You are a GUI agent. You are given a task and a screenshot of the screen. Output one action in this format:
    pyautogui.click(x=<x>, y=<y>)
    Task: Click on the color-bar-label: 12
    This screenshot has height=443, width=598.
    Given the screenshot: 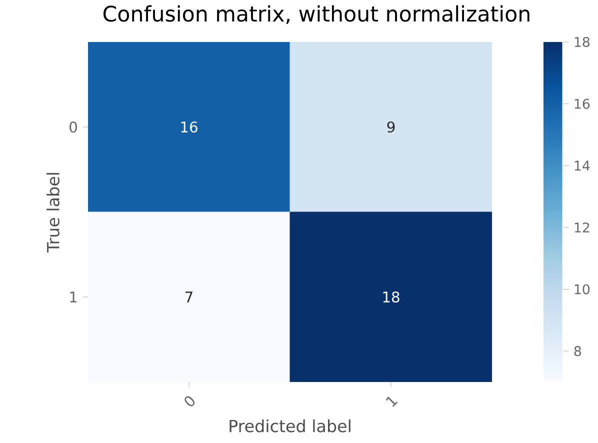 What is the action you would take?
    pyautogui.click(x=582, y=227)
    